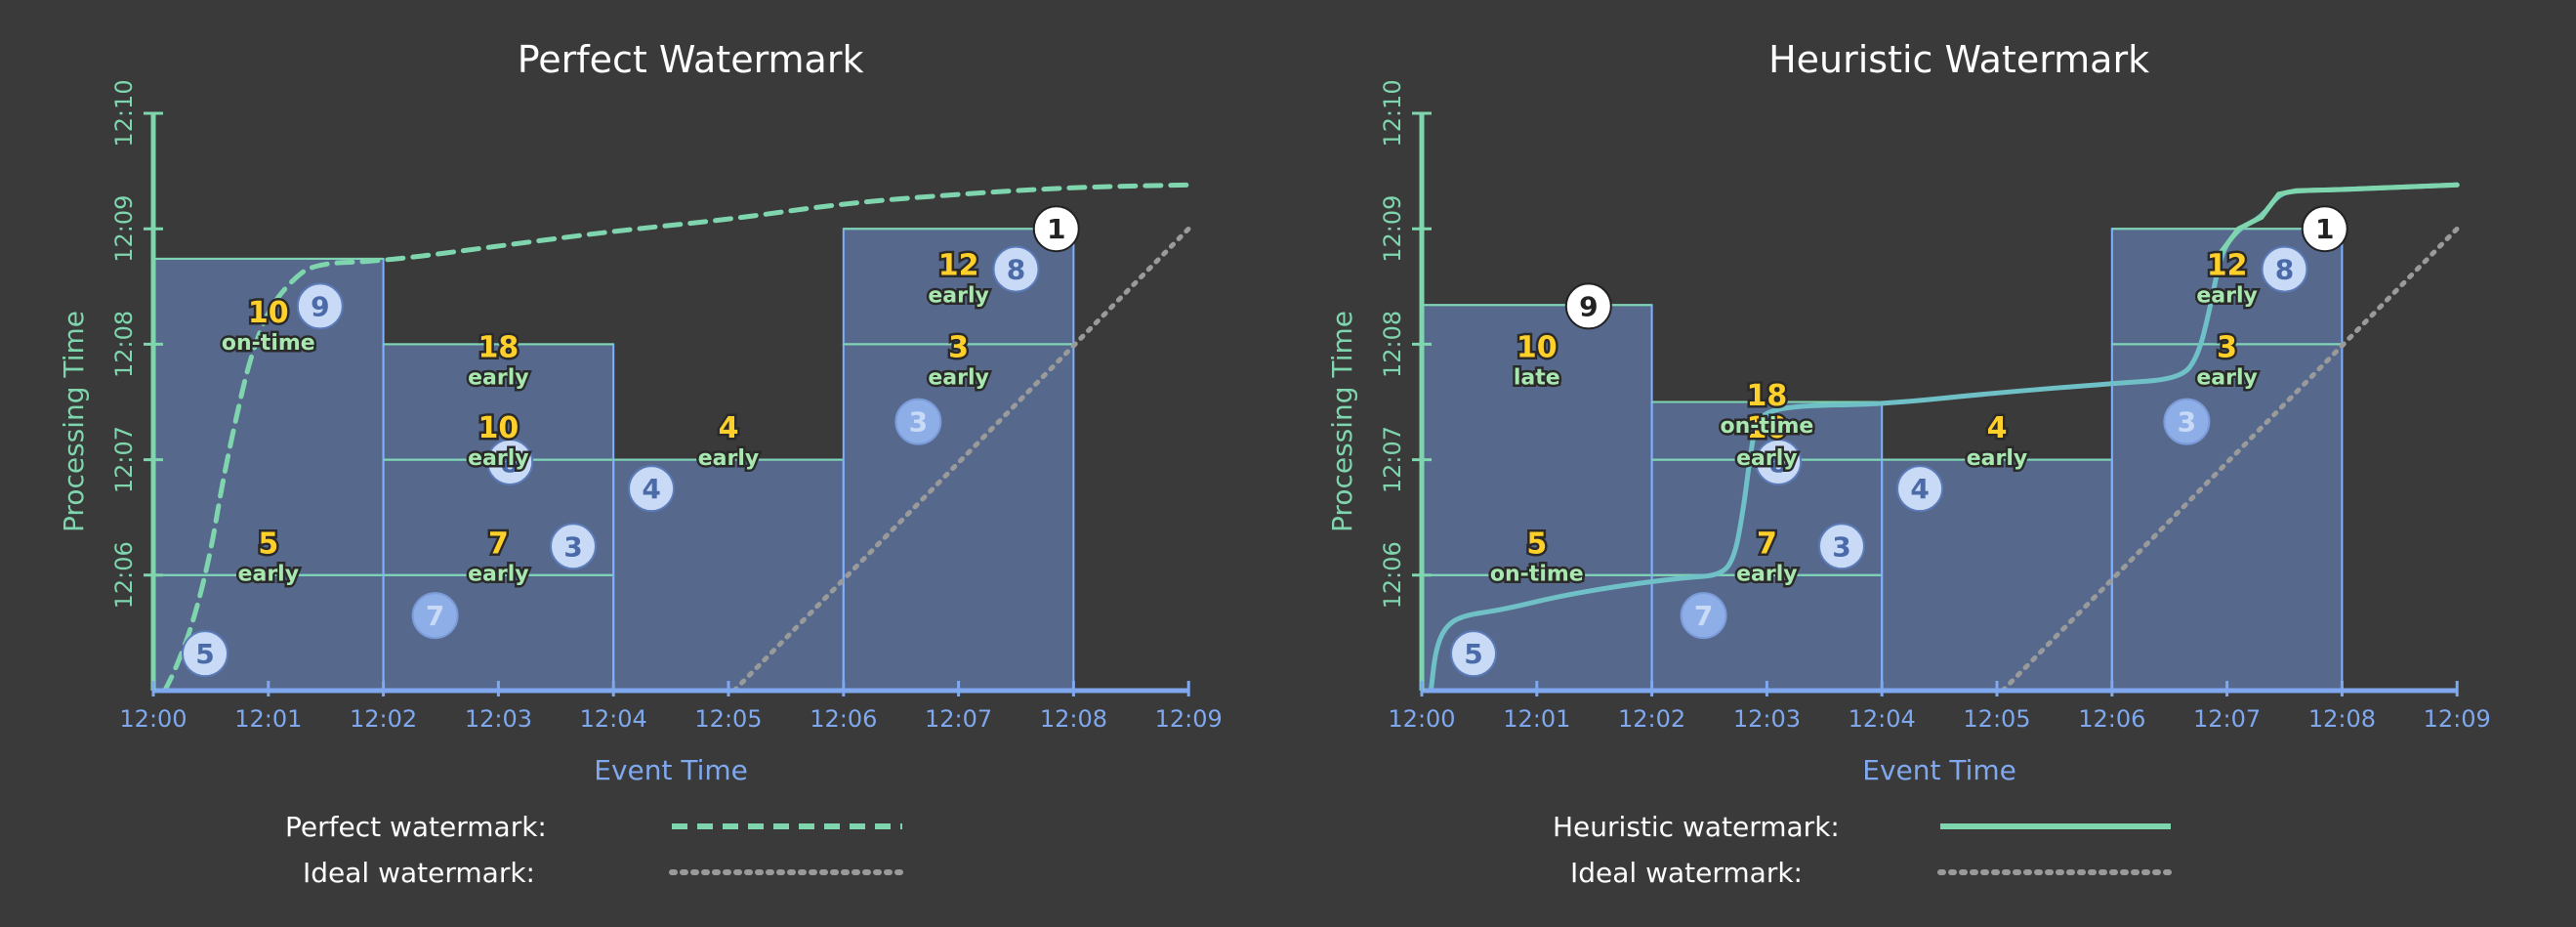 The width and height of the screenshot is (2576, 927). I want to click on y-axis-title: Processing Time, so click(74, 421).